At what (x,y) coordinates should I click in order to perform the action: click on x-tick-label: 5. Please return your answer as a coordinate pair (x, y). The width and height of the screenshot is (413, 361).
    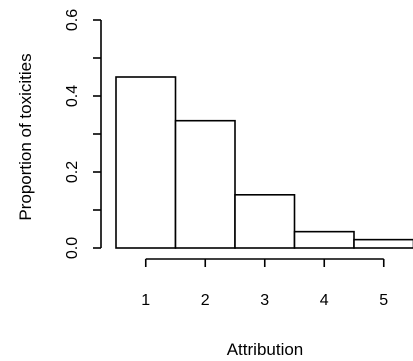
    Looking at the image, I should click on (383, 300).